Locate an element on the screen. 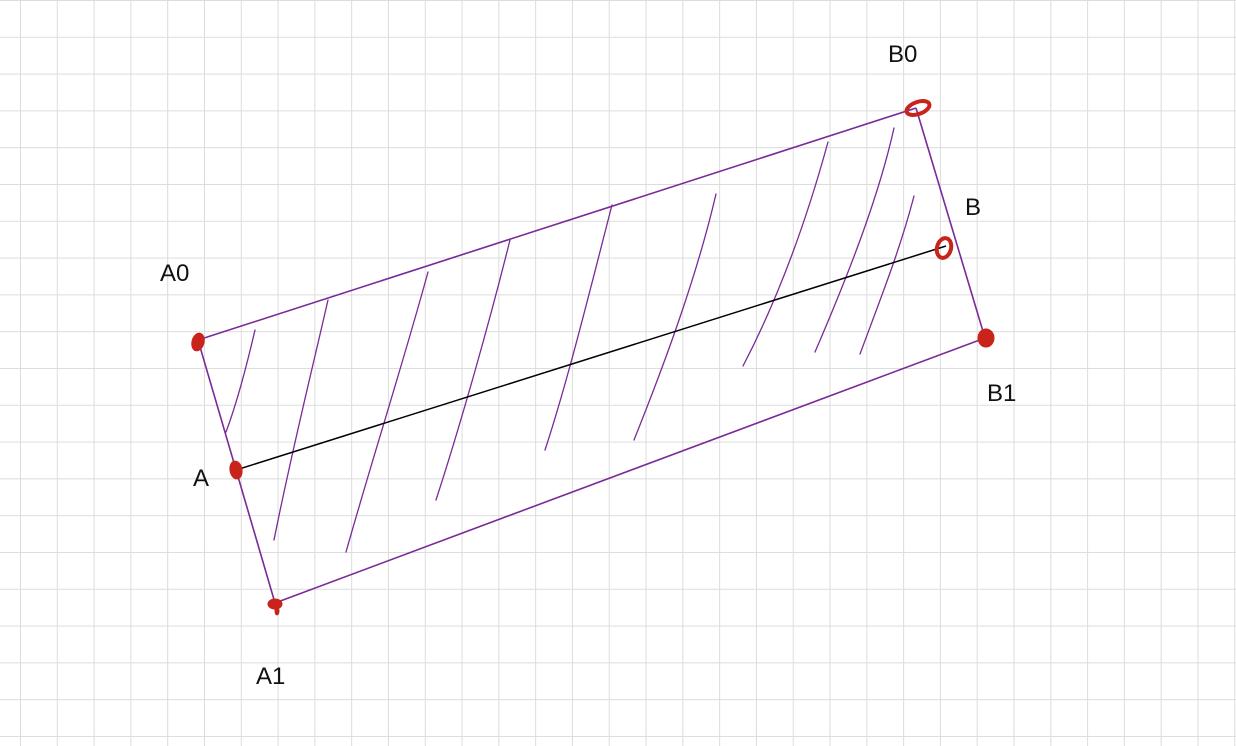 This screenshot has height=746, width=1236. point-b1-label: B1 is located at coordinates (1002, 393).